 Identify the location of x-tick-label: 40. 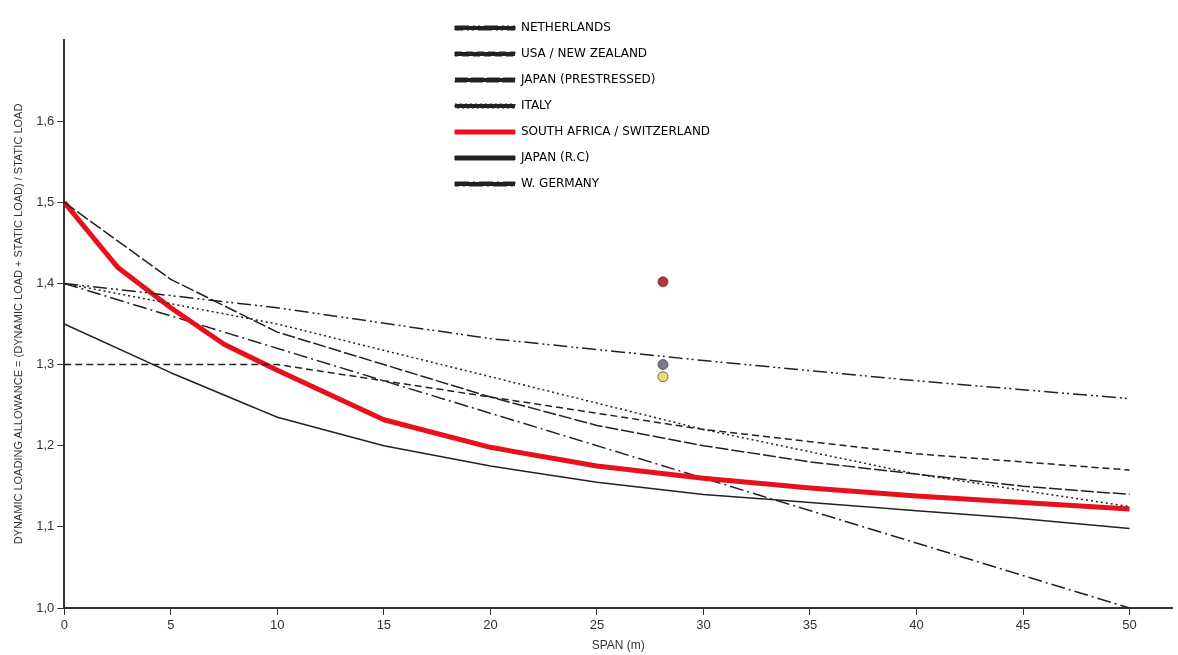
(916, 625).